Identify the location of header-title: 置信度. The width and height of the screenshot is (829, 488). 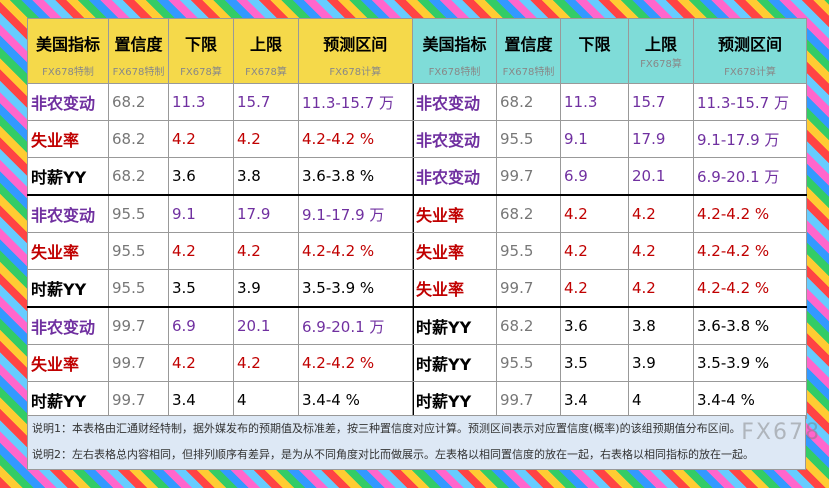
(528, 44).